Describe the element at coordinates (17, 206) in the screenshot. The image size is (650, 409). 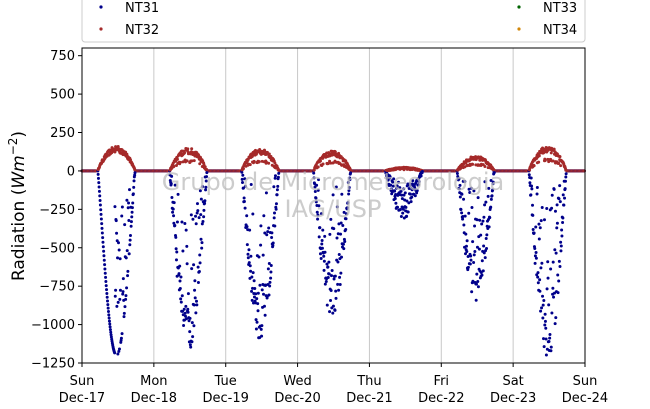
I see `y-axis-label: Radiation (Wm−2)` at that location.